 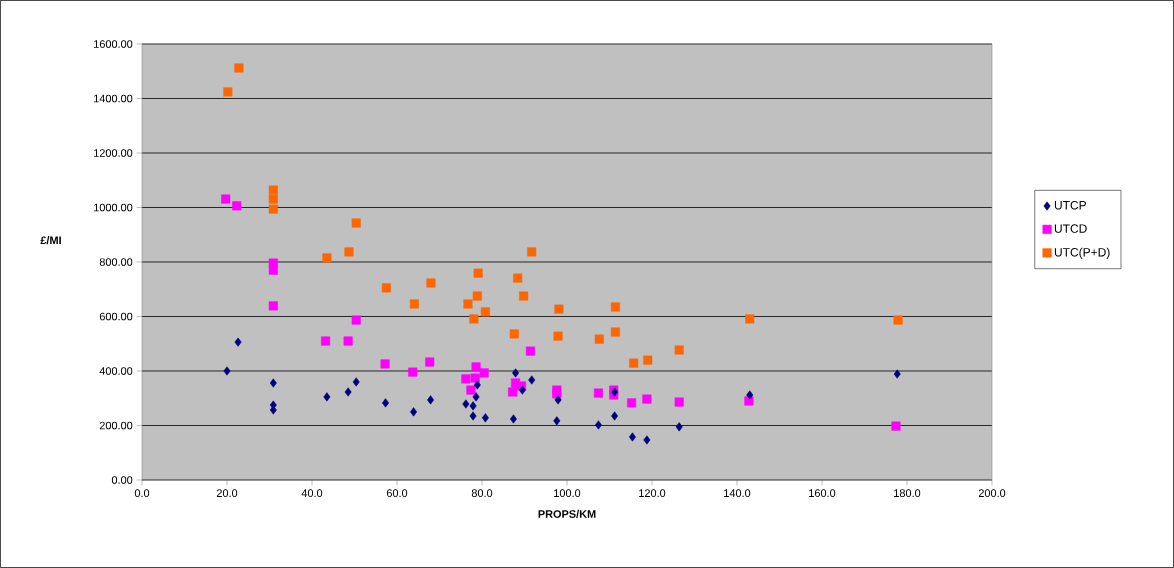 I want to click on x-tick-label: 100.0, so click(x=567, y=493).